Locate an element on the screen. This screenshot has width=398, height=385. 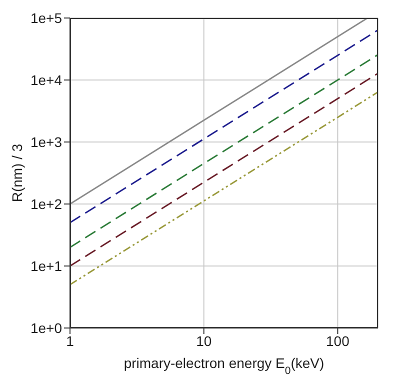
x-axis-title: primary-electron energy E$_{0}$(keV) is located at coordinates (224, 366).